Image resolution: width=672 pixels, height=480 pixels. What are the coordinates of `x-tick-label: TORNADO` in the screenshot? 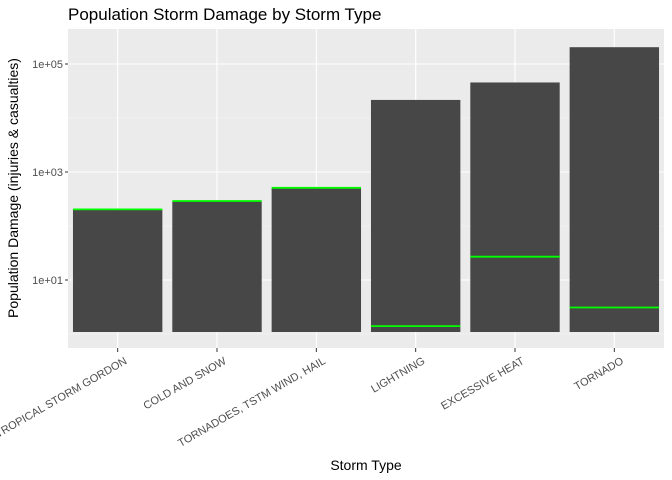 It's located at (599, 374).